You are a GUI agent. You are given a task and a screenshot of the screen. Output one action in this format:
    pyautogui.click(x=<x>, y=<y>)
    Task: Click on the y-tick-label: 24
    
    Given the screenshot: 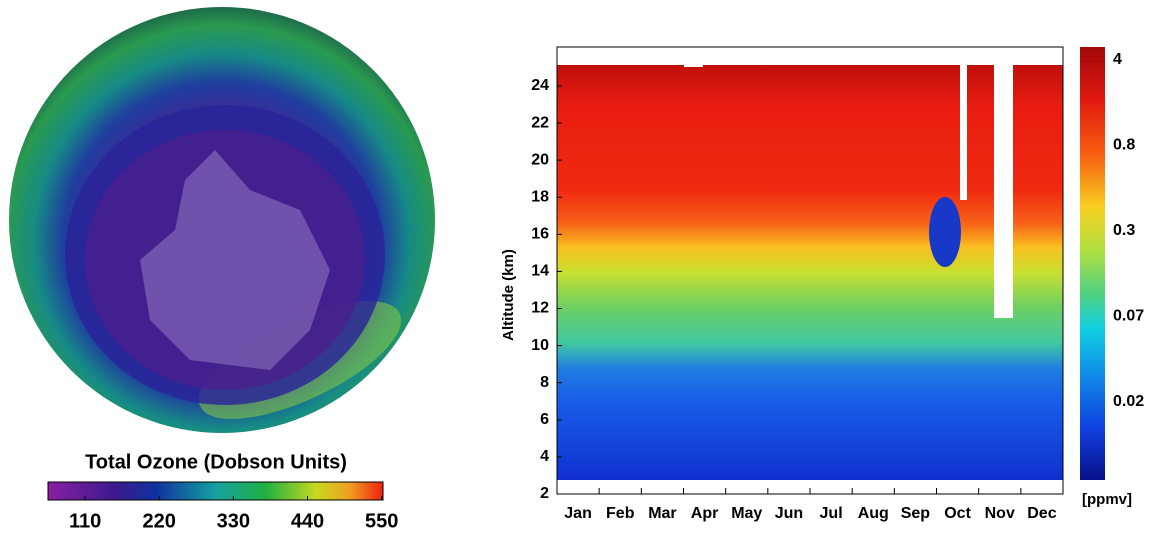 What is the action you would take?
    pyautogui.click(x=540, y=85)
    